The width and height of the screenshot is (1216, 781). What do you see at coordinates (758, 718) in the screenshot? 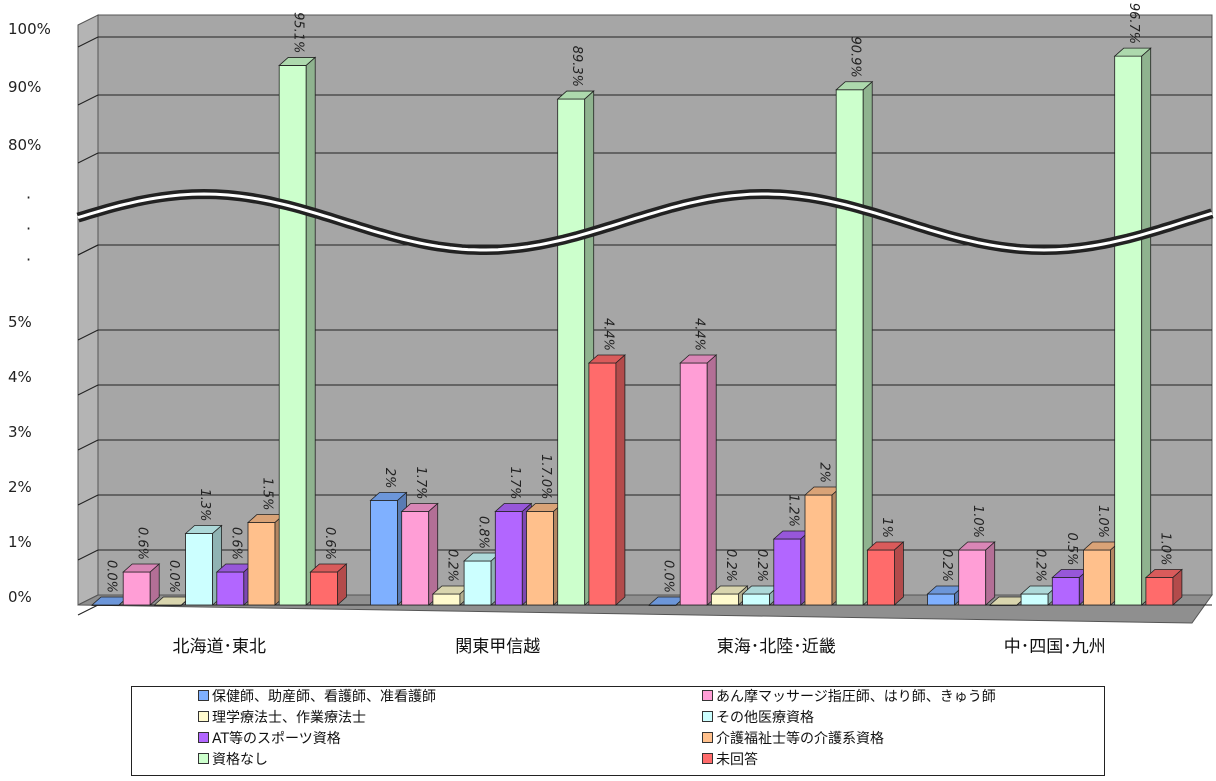
I see `legend-item: その他医療資格` at bounding box center [758, 718].